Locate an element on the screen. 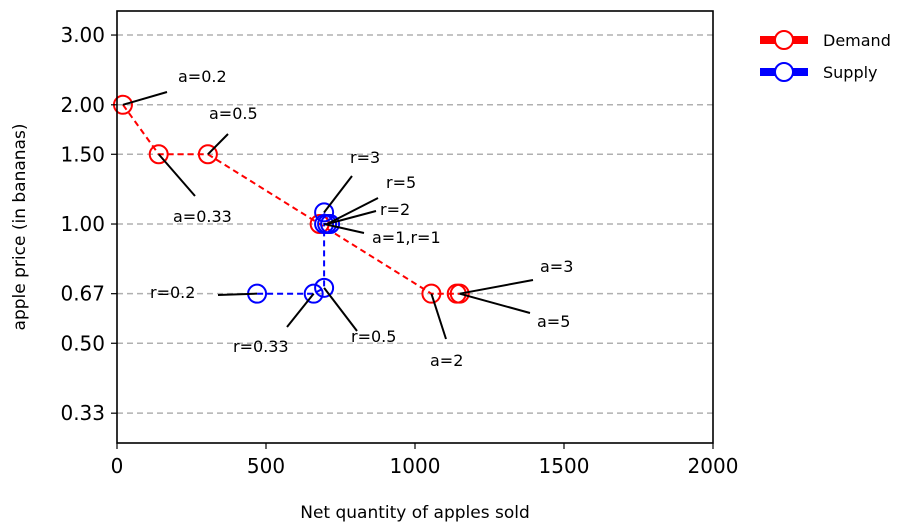 The height and width of the screenshot is (527, 917). y-tick-label: 0.33 is located at coordinates (82, 413).